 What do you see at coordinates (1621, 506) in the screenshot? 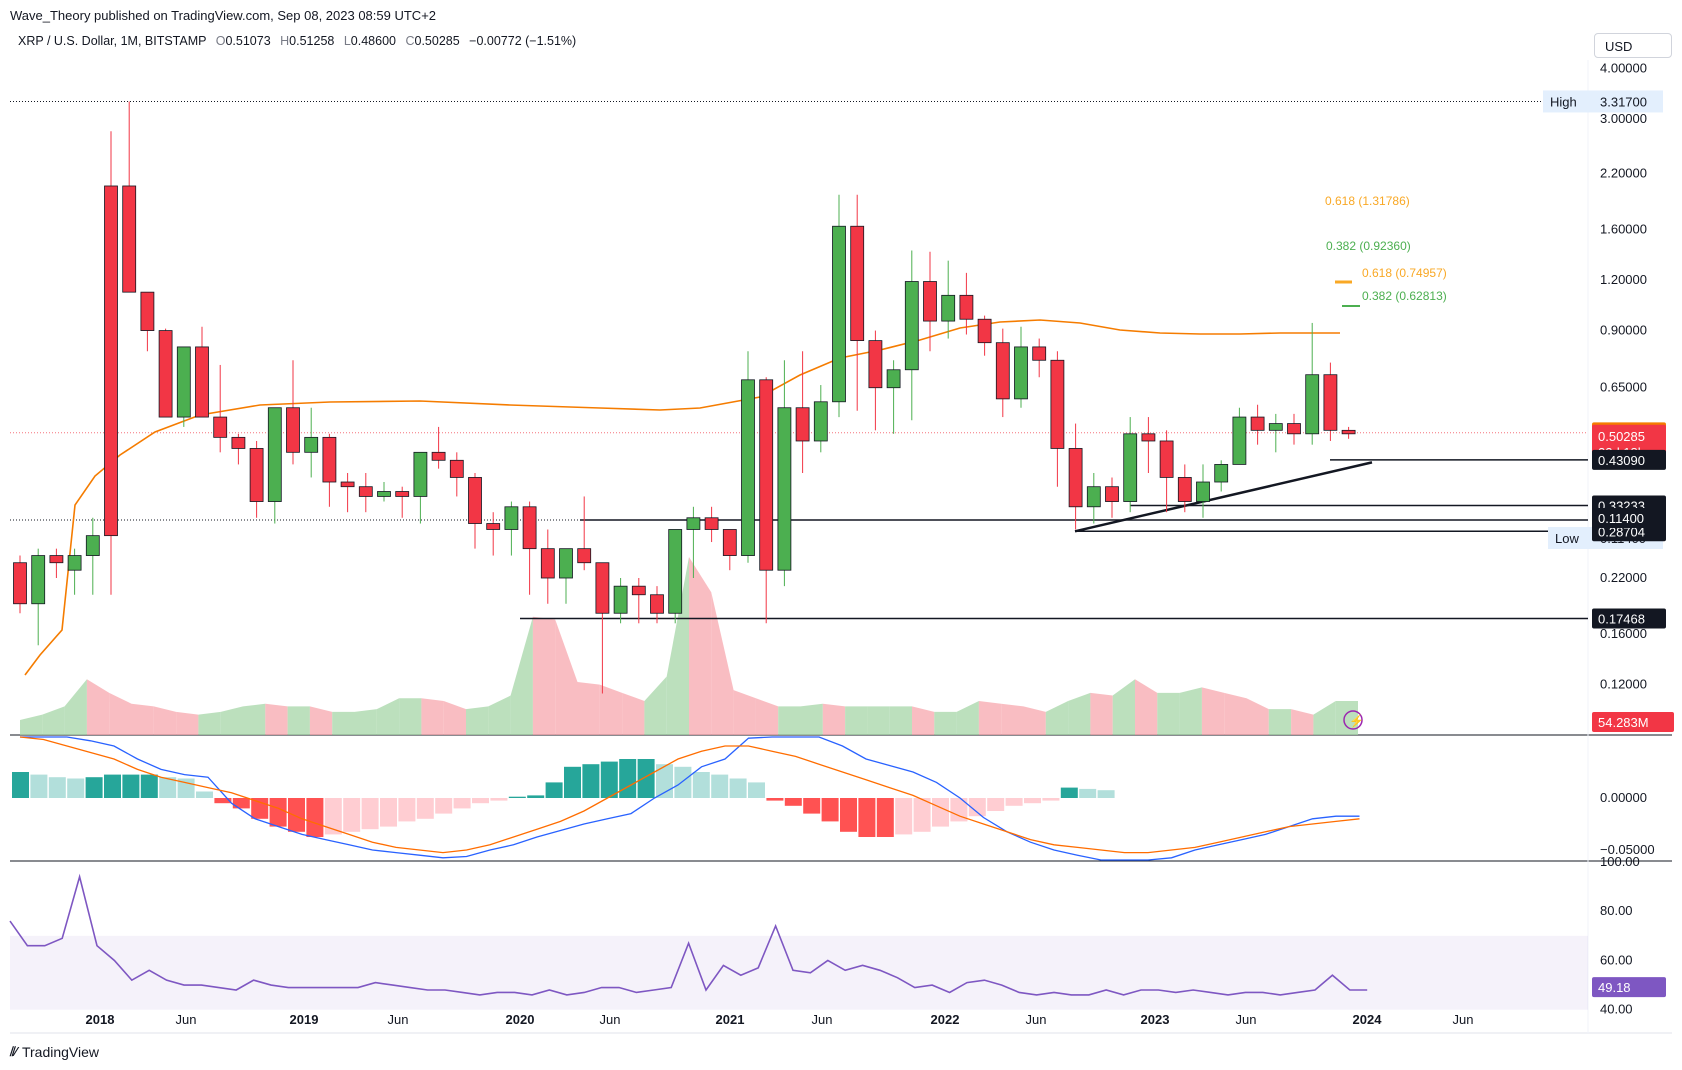
I see `support-level-tag: 0.33233` at bounding box center [1621, 506].